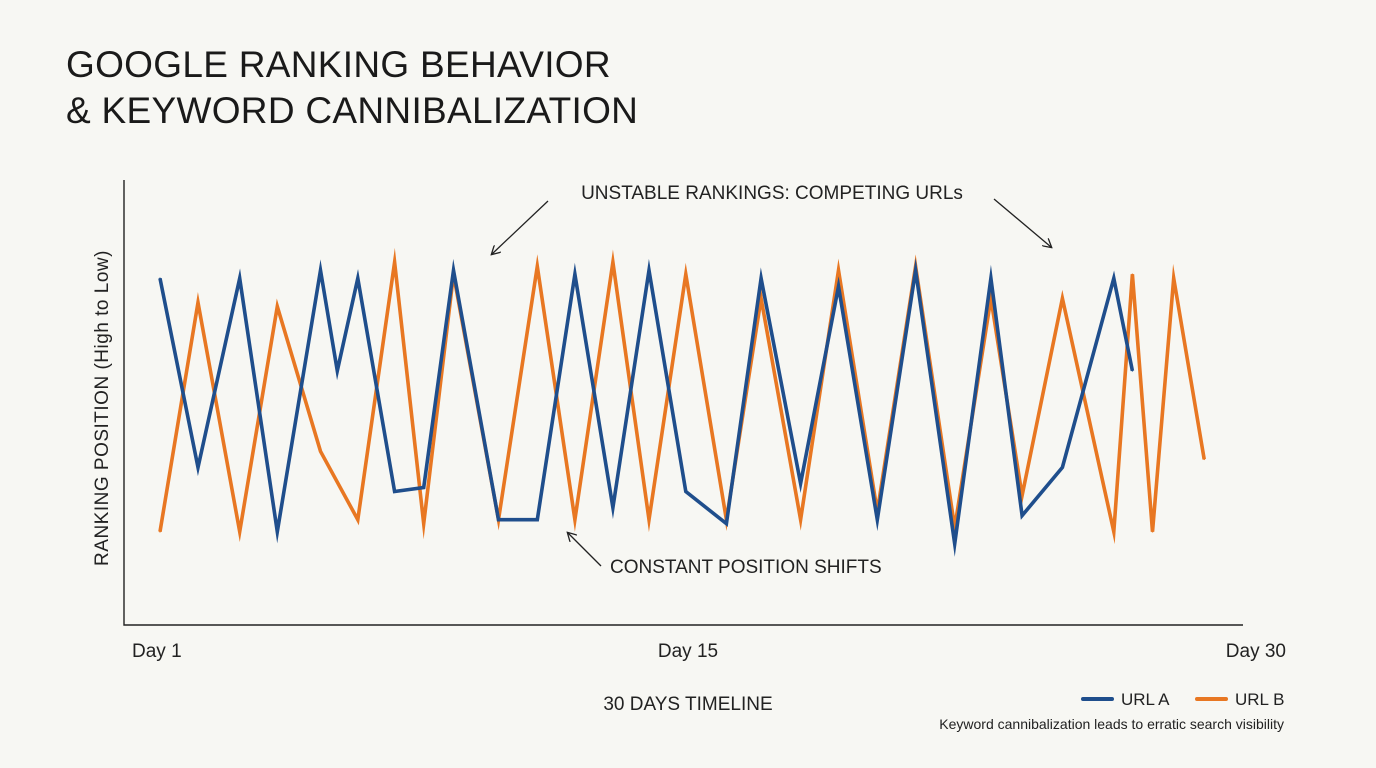  What do you see at coordinates (585, 550) in the screenshot?
I see `annotation-arrow-shifts` at bounding box center [585, 550].